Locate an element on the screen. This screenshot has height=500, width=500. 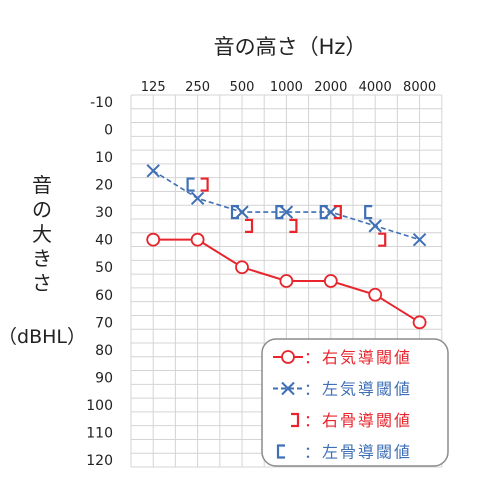
y-tick-label: 40 is located at coordinates (104, 241).